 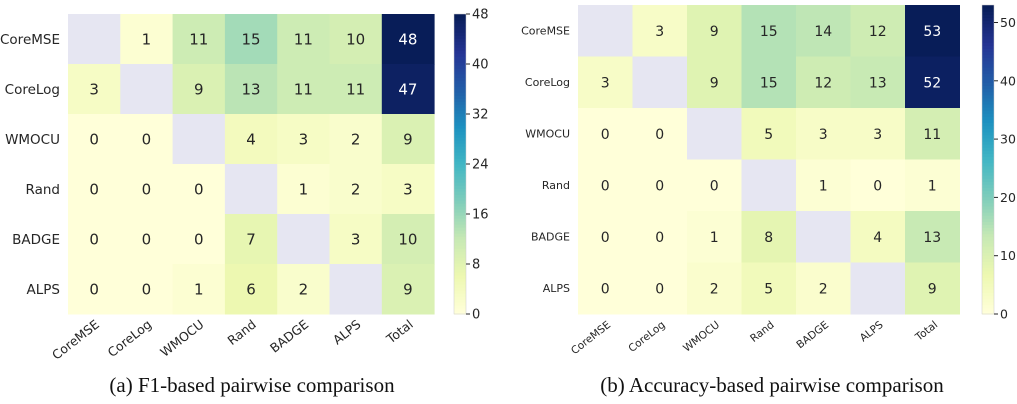 What do you see at coordinates (347, 332) in the screenshot?
I see `column-label: ALPS` at bounding box center [347, 332].